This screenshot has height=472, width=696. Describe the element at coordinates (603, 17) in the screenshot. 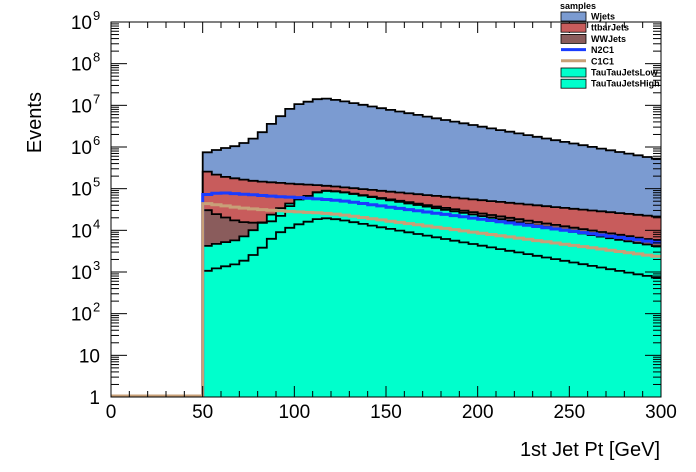

I see `legend-label-Wjets: Wjets` at that location.